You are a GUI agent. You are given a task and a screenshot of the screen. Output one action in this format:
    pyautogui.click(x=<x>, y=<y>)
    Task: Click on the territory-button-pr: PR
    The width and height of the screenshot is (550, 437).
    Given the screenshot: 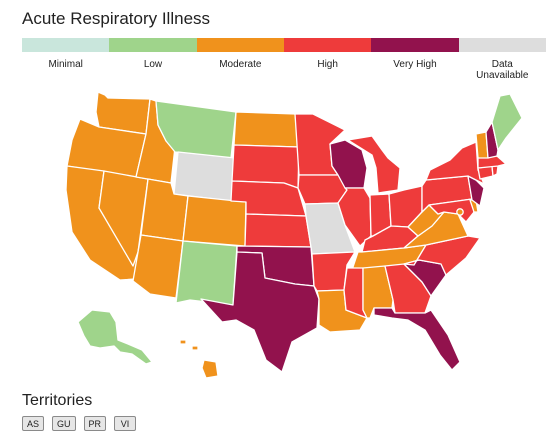 What is the action you would take?
    pyautogui.click(x=95, y=423)
    